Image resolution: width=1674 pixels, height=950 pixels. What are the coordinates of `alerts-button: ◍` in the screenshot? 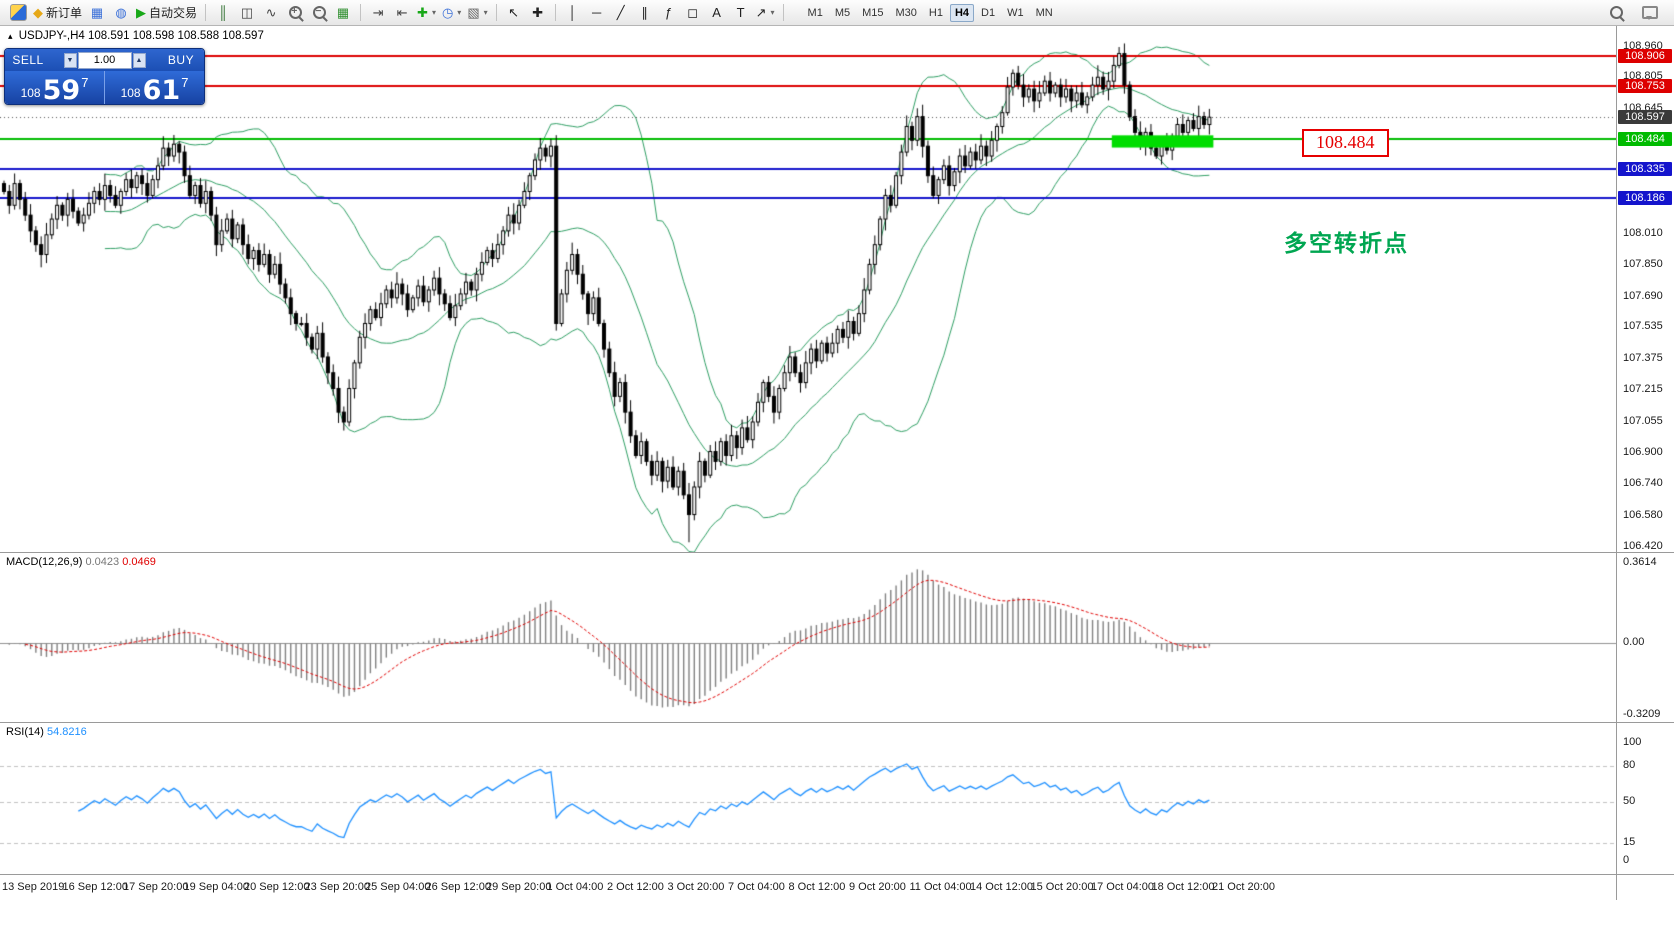 It's located at (121, 13).